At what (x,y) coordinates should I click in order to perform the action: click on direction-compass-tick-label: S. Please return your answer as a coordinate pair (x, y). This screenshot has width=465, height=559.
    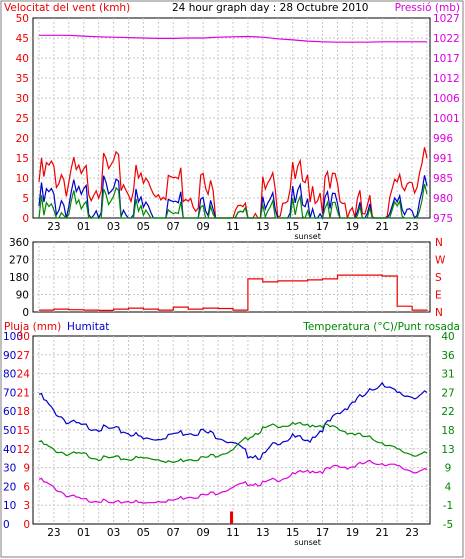
    Looking at the image, I should click on (438, 278).